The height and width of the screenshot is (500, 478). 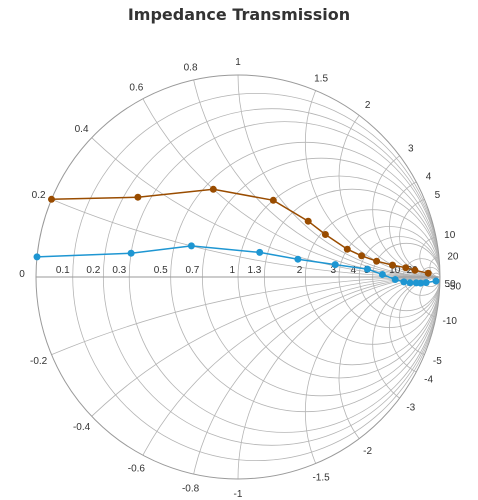 I want to click on reactance-label: -4, so click(x=428, y=380).